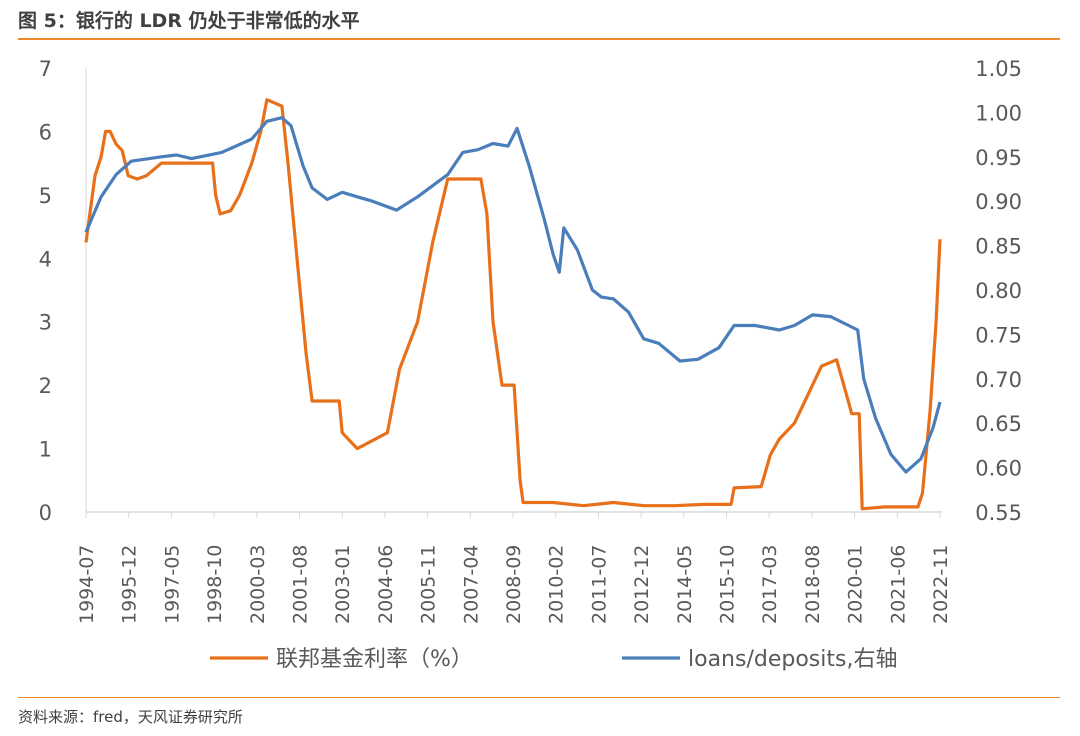 The width and height of the screenshot is (1080, 736). I want to click on x-axis-tick-label: 2005-11, so click(429, 584).